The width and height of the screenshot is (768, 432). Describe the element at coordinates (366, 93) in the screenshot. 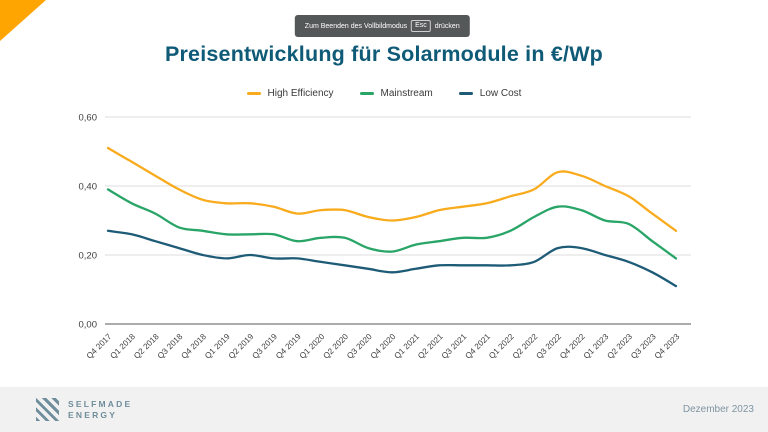

I see `legend-swatch-mainstream-icon` at that location.